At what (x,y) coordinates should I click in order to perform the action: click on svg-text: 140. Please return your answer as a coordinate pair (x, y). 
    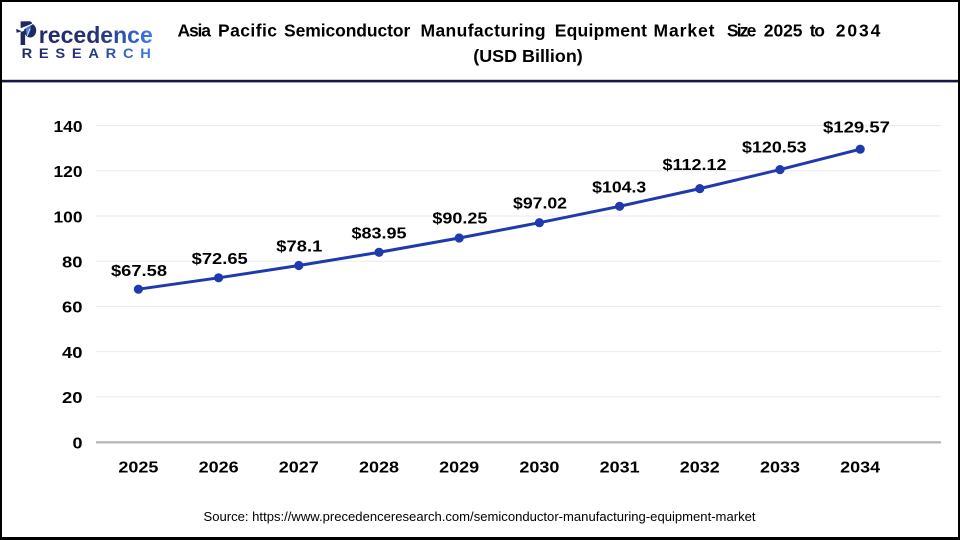
    Looking at the image, I should click on (68, 127).